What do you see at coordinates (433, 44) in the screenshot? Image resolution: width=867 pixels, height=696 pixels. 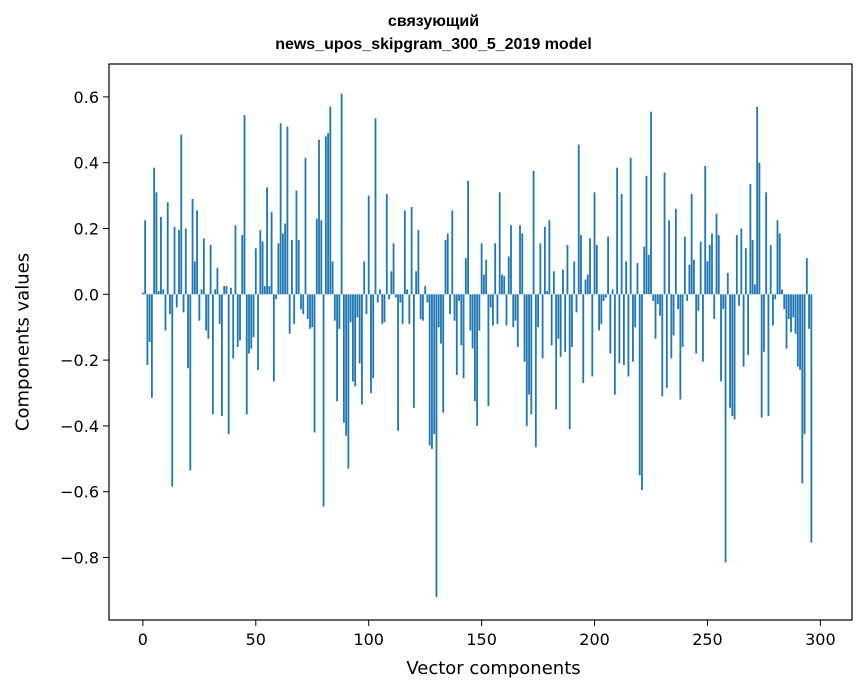 I see `chart-title-line-2: news_upos_skipgram_300_5_2019 model` at bounding box center [433, 44].